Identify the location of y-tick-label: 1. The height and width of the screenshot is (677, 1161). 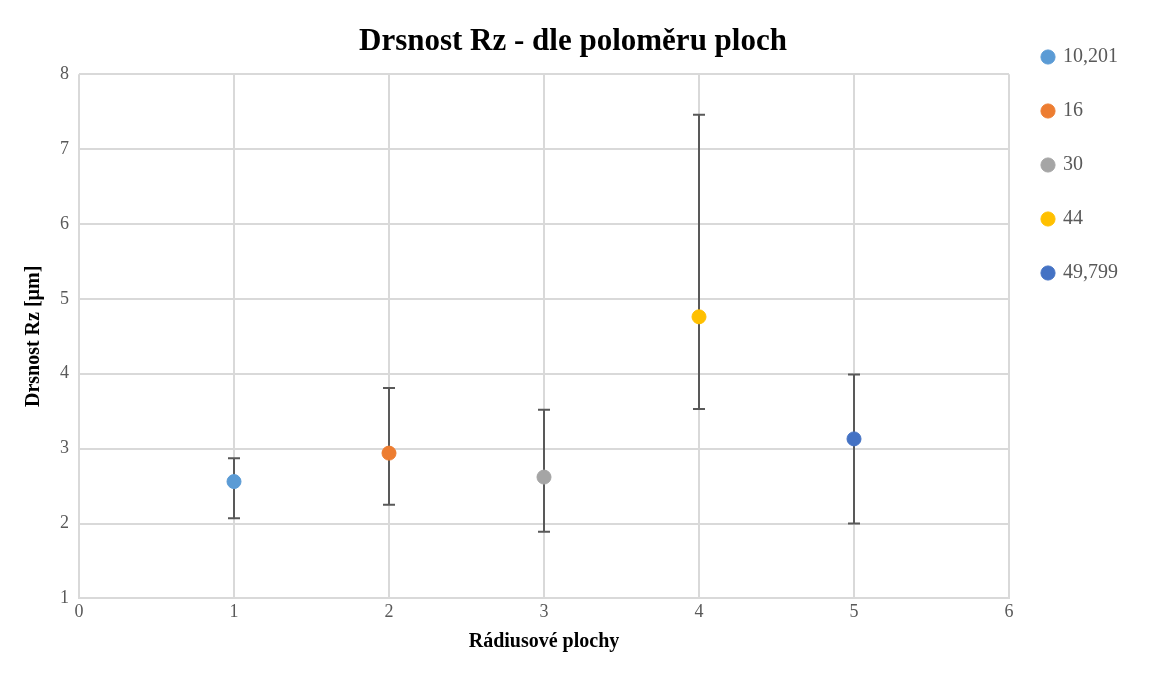
(64, 597).